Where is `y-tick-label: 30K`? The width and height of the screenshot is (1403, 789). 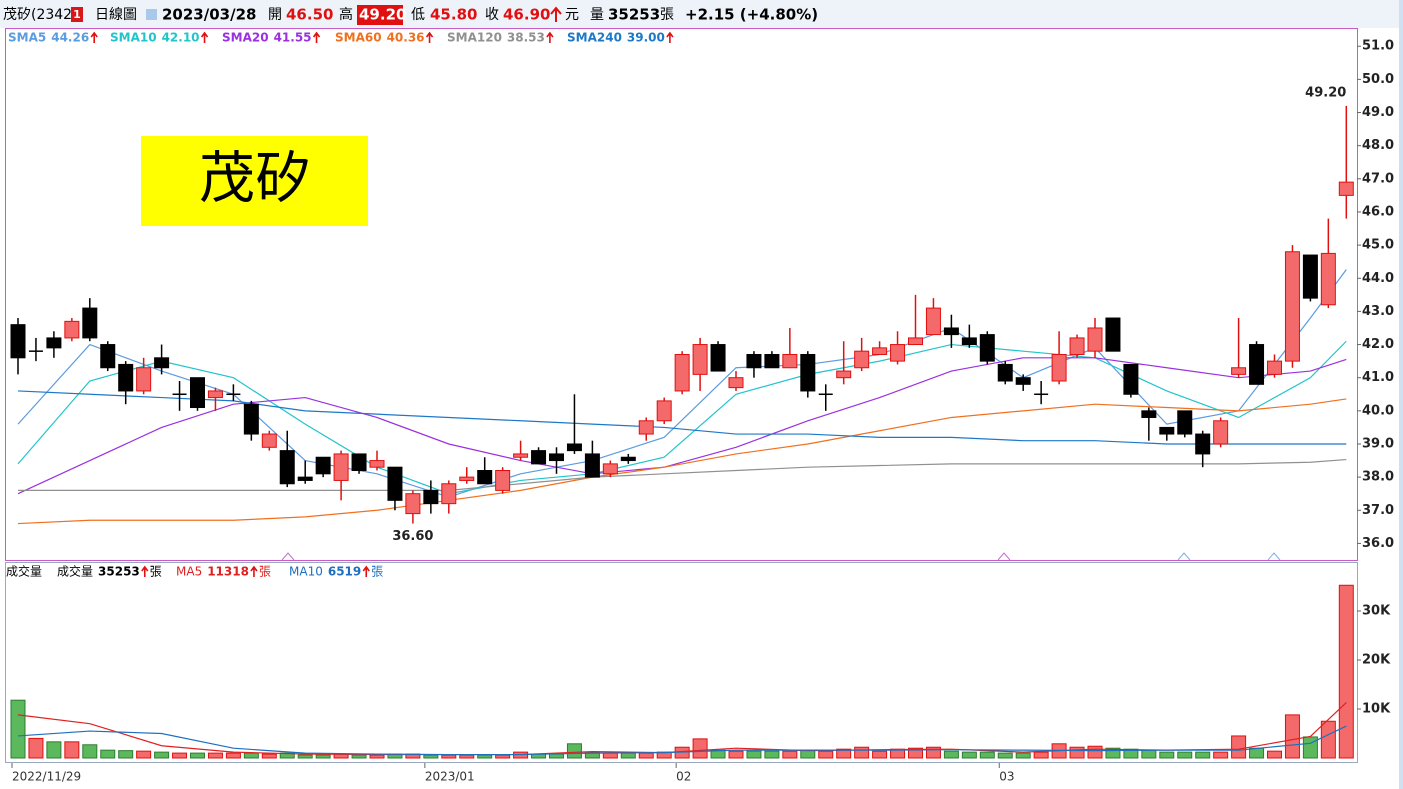
y-tick-label: 30K is located at coordinates (1376, 611).